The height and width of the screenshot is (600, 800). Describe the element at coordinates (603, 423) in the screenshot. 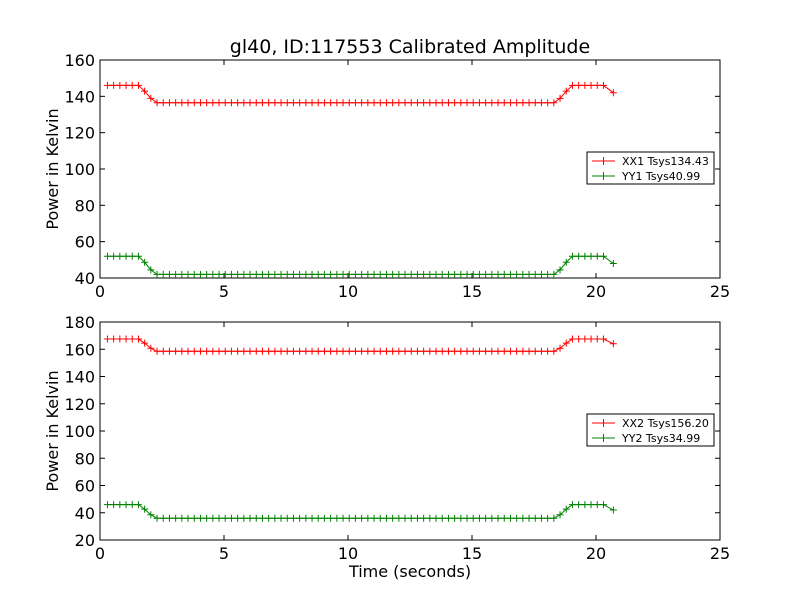

I see `legend-marker` at that location.